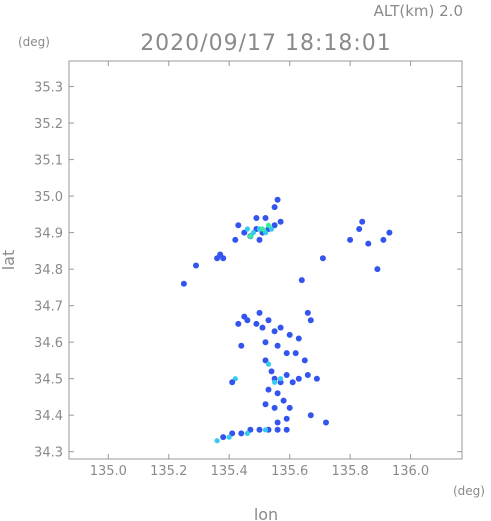 The width and height of the screenshot is (491, 521). What do you see at coordinates (229, 471) in the screenshot?
I see `x-tick-label: 135.4` at bounding box center [229, 471].